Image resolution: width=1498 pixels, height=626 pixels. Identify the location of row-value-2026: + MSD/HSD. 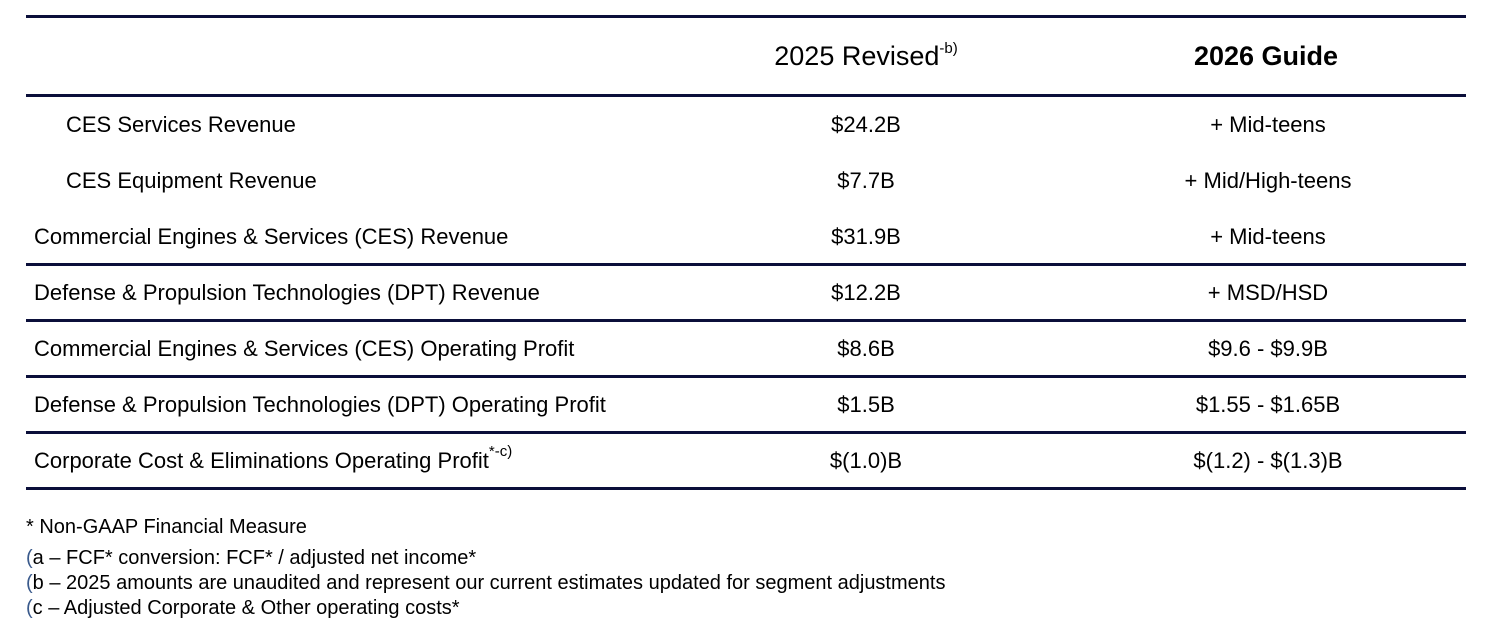
(1268, 292).